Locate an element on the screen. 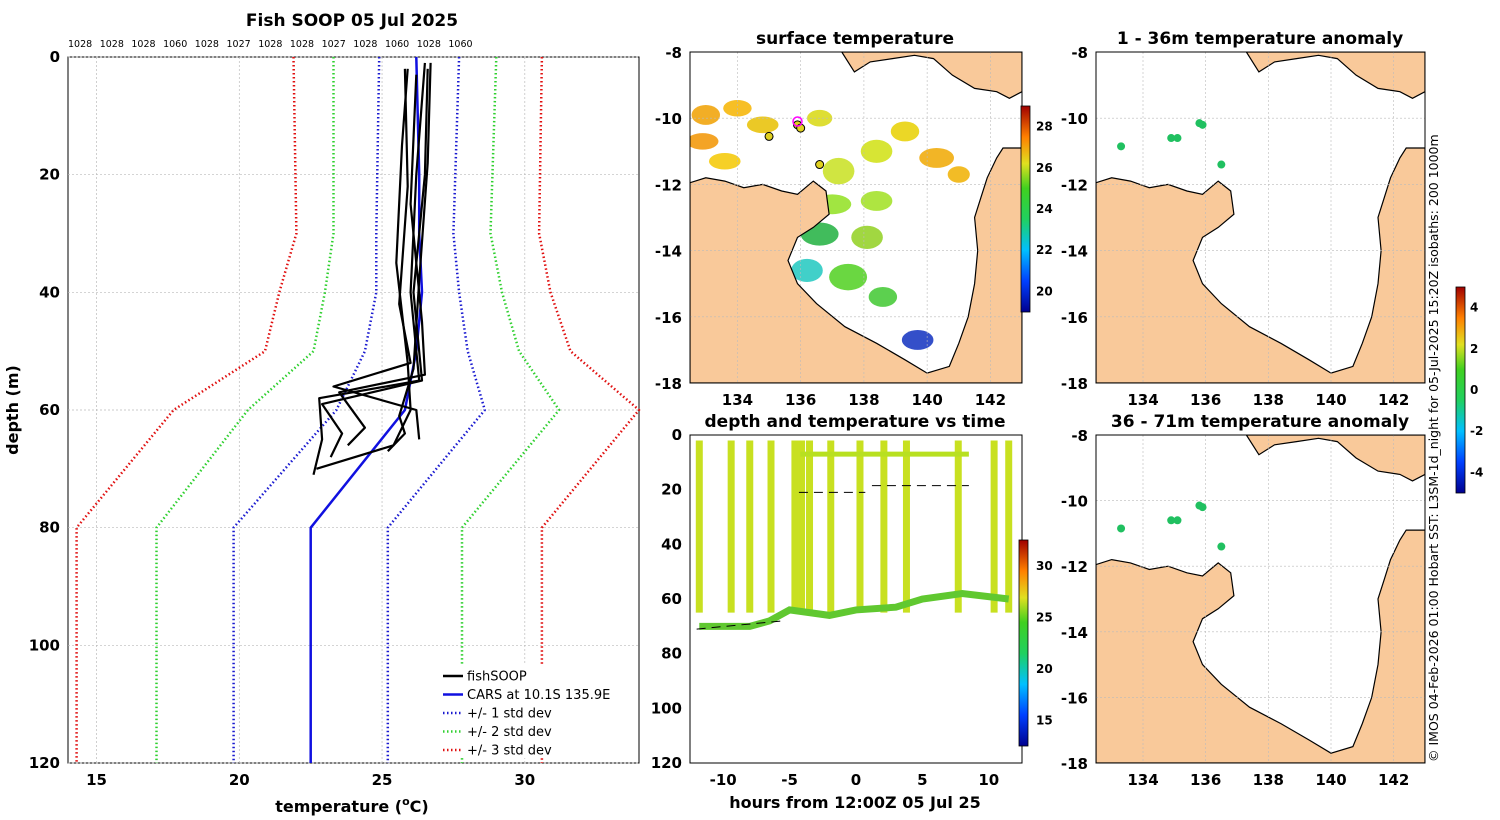 This screenshot has width=1500, height=820. time-cb-tick-20: 20 is located at coordinates (1044, 669).